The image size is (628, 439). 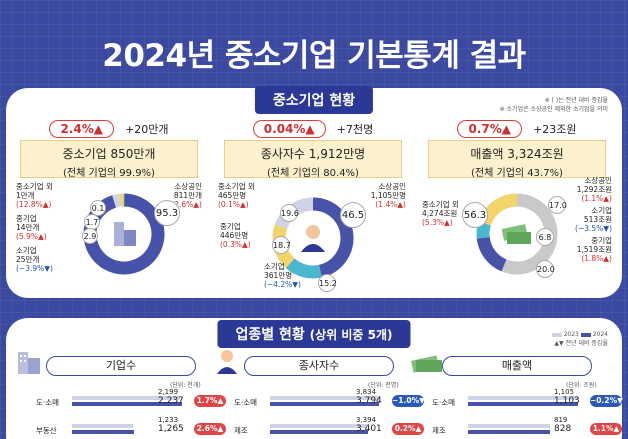 What do you see at coordinates (561, 420) in the screenshot?
I see `value-2023: 819` at bounding box center [561, 420].